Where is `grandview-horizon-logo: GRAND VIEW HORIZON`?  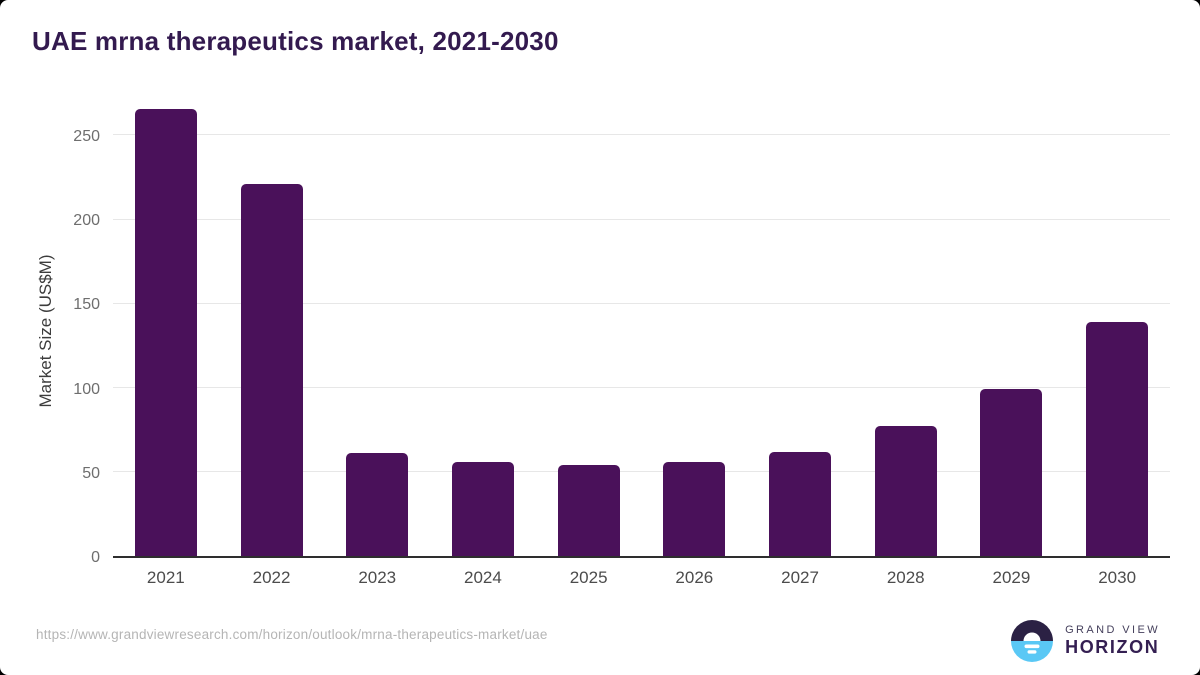 grandview-horizon-logo: GRAND VIEW HORIZON is located at coordinates (1084, 641).